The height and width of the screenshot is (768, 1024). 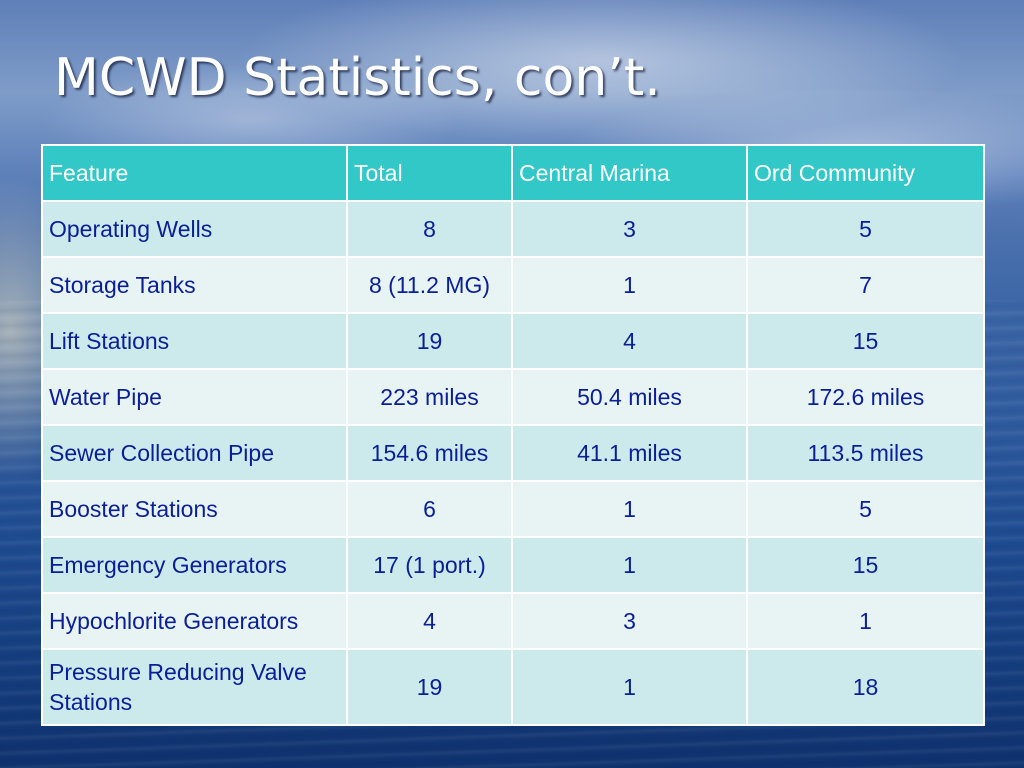 What do you see at coordinates (429, 173) in the screenshot?
I see `header-total: Total` at bounding box center [429, 173].